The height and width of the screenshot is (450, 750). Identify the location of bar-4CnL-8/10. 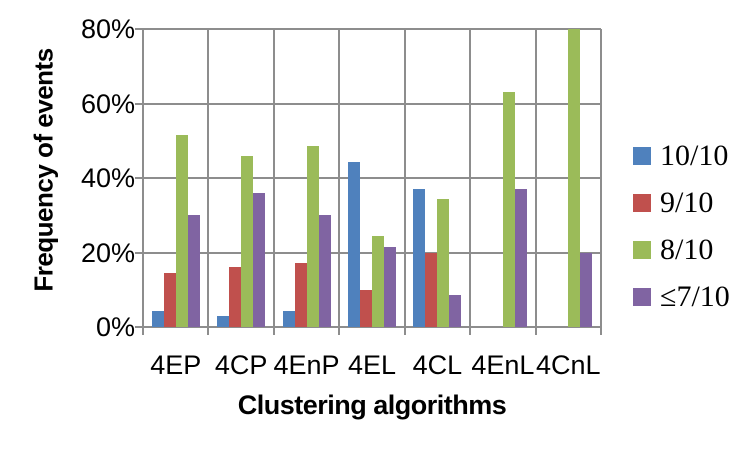
(574, 178).